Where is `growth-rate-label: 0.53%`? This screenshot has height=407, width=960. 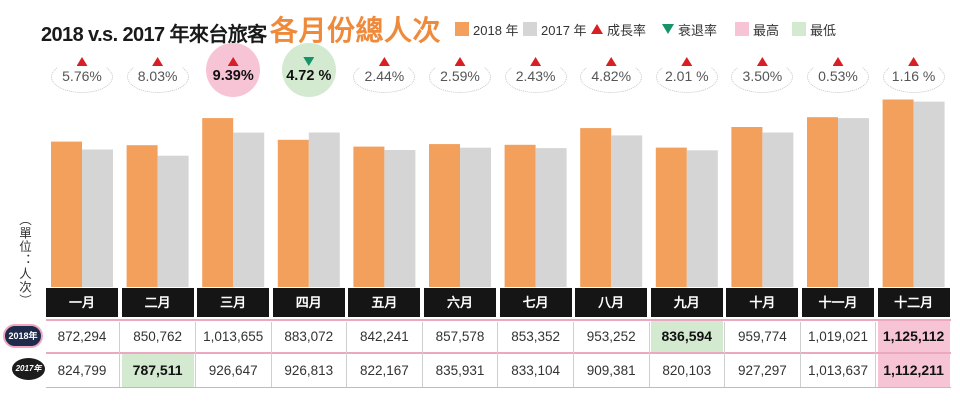
growth-rate-label: 0.53% is located at coordinates (838, 76).